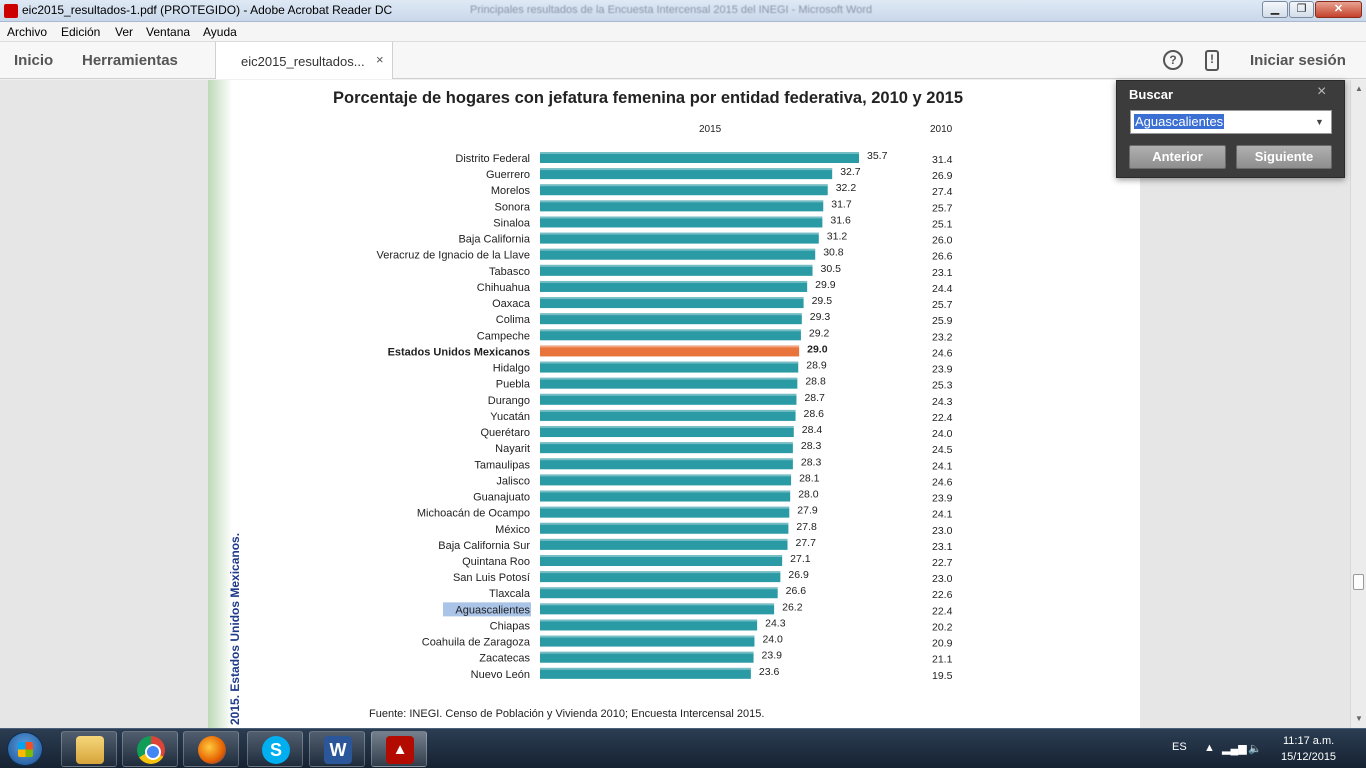 This screenshot has height=768, width=1366. Describe the element at coordinates (1231, 122) in the screenshot. I see `find-input: Aguascalientes ▼` at that location.